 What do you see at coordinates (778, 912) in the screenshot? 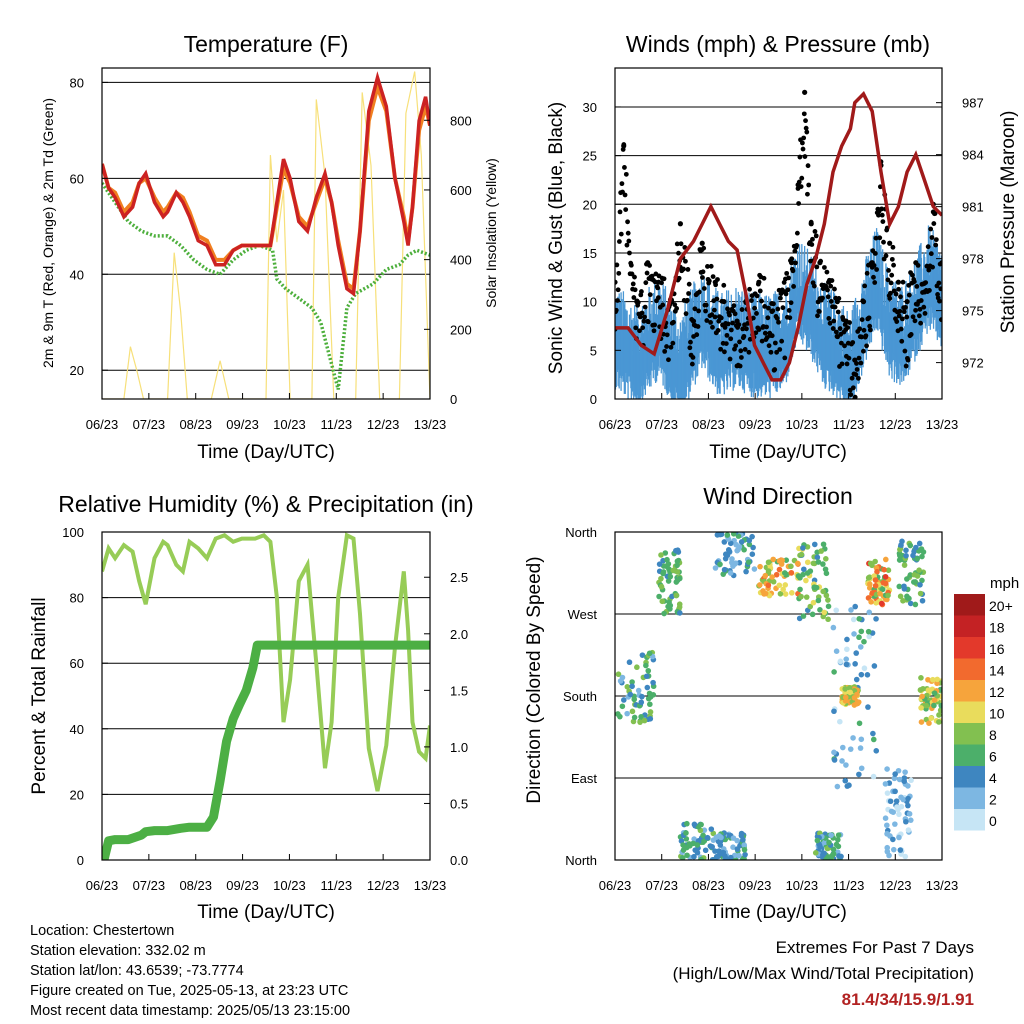
I see `wind-direction-xlabel: Time (Day/UTC)` at bounding box center [778, 912].